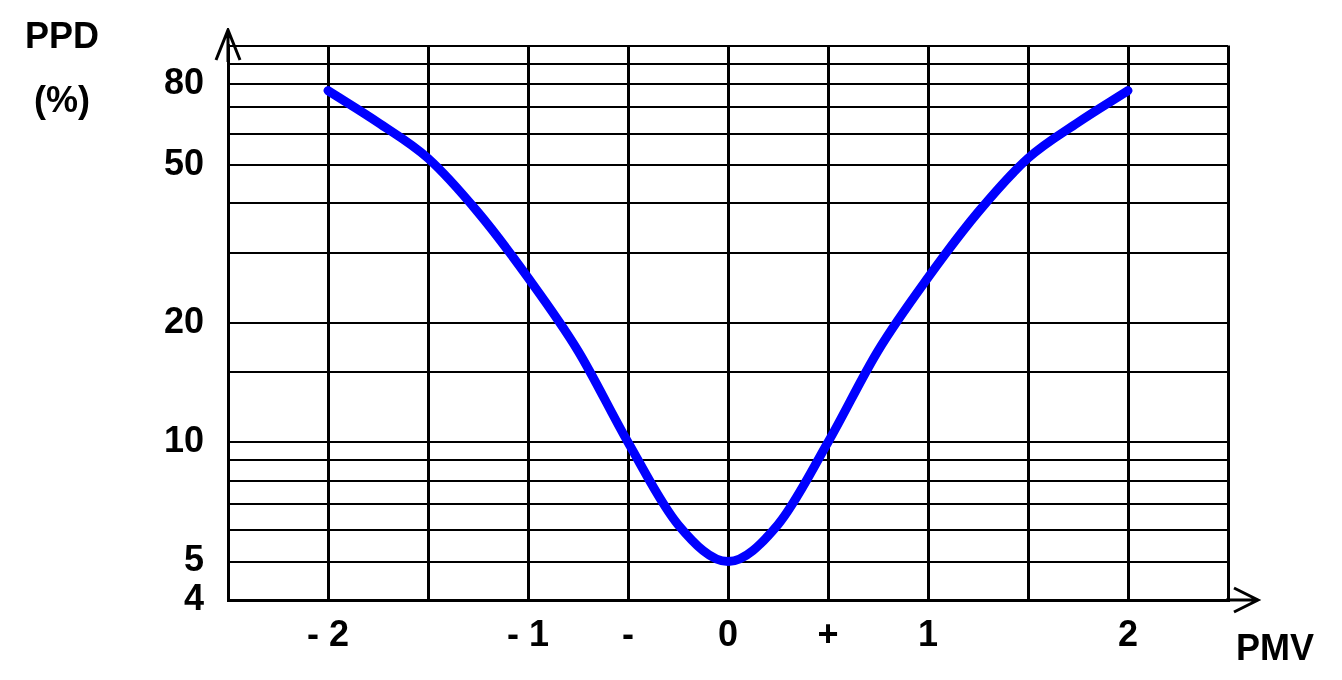 Image resolution: width=1342 pixels, height=680 pixels. I want to click on y-tick-label: 20, so click(183, 320).